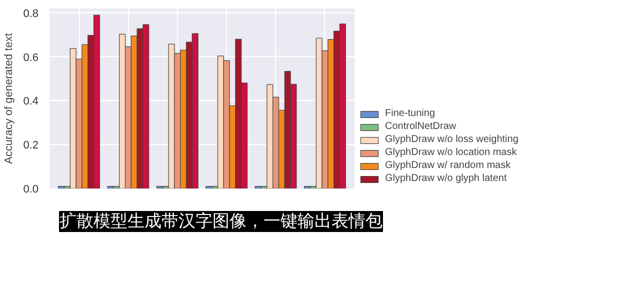  I want to click on legend-label: GlyphDraw w/o loss weighting, so click(451, 139).